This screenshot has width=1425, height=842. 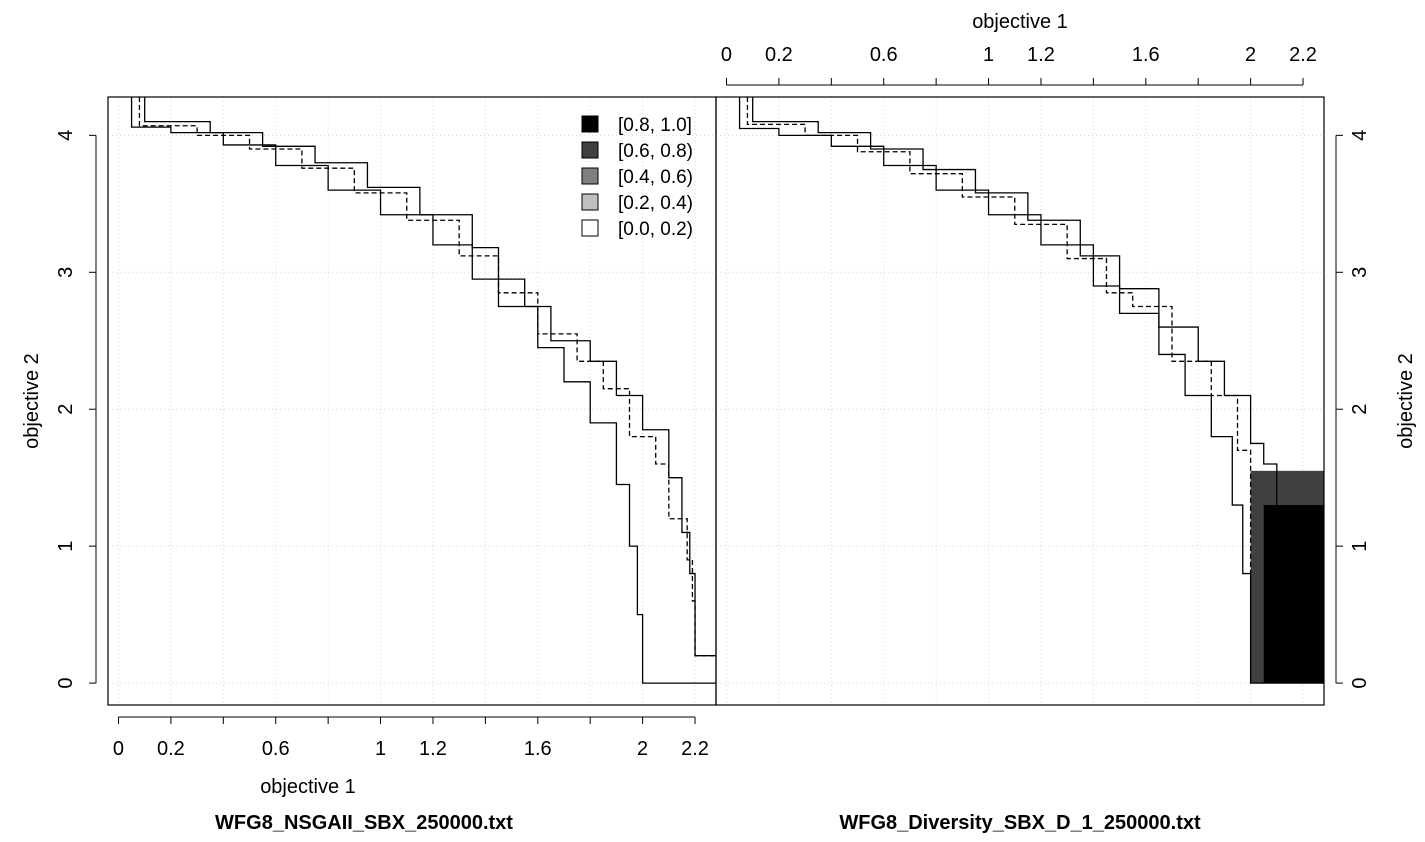 What do you see at coordinates (655, 151) in the screenshot?
I see `legend-label: [0.6, 0.8)` at bounding box center [655, 151].